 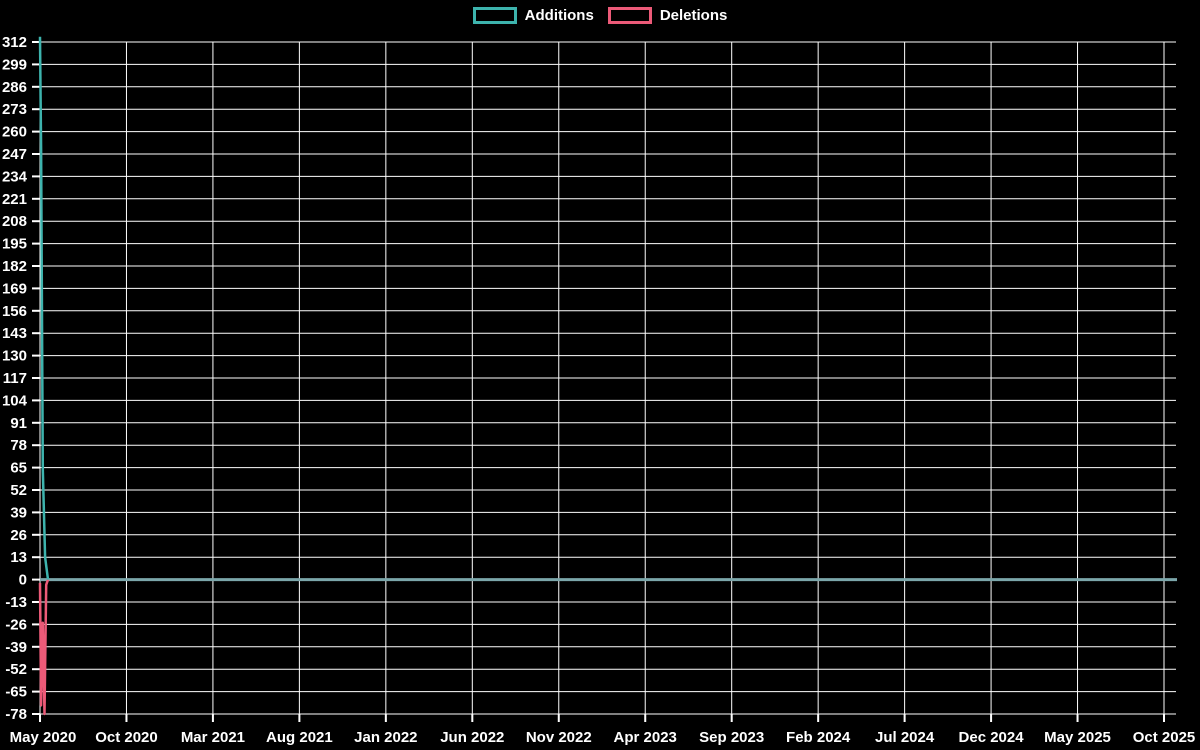 What do you see at coordinates (1077, 737) in the screenshot?
I see `x-tick-label: May 2025` at bounding box center [1077, 737].